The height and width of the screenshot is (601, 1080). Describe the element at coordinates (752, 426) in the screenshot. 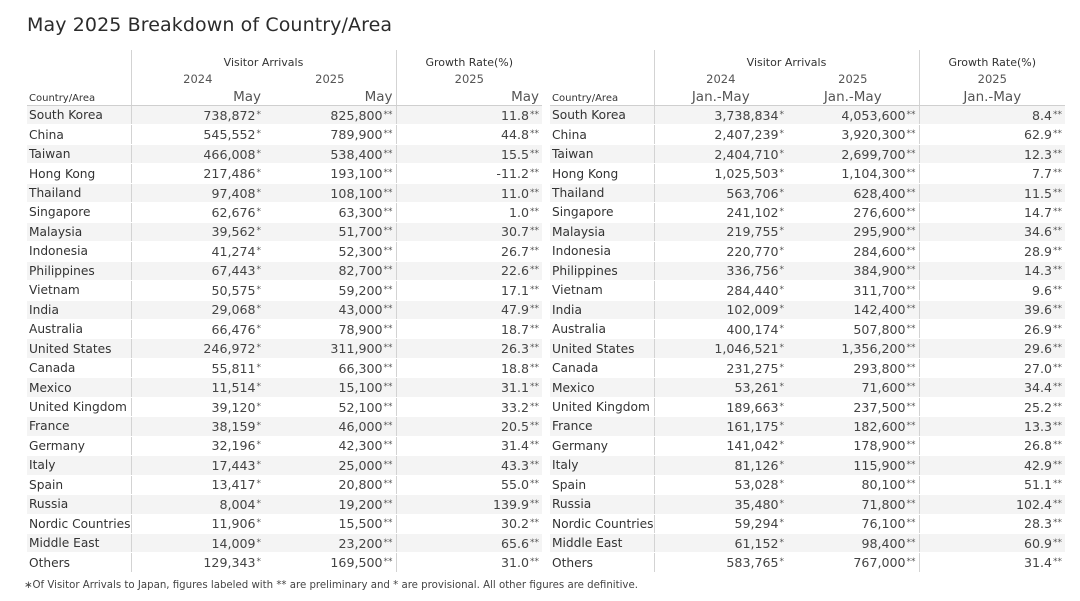

I see `value: 161,175` at that location.